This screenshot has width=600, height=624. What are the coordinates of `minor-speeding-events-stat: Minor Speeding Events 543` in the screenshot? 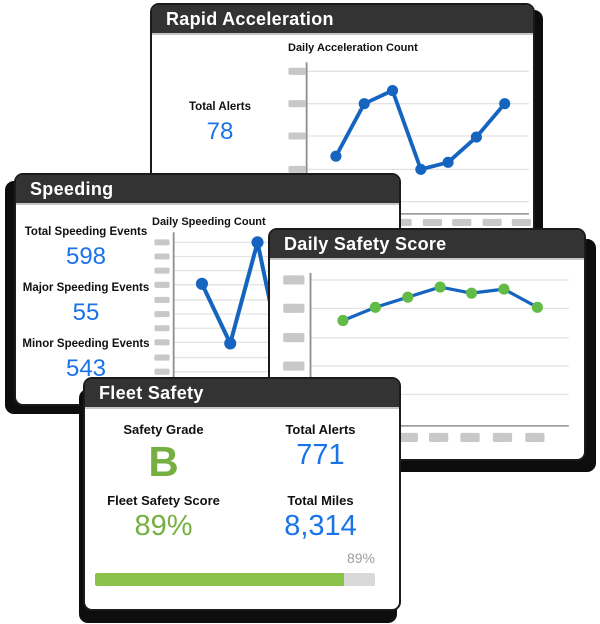 It's located at (86, 360).